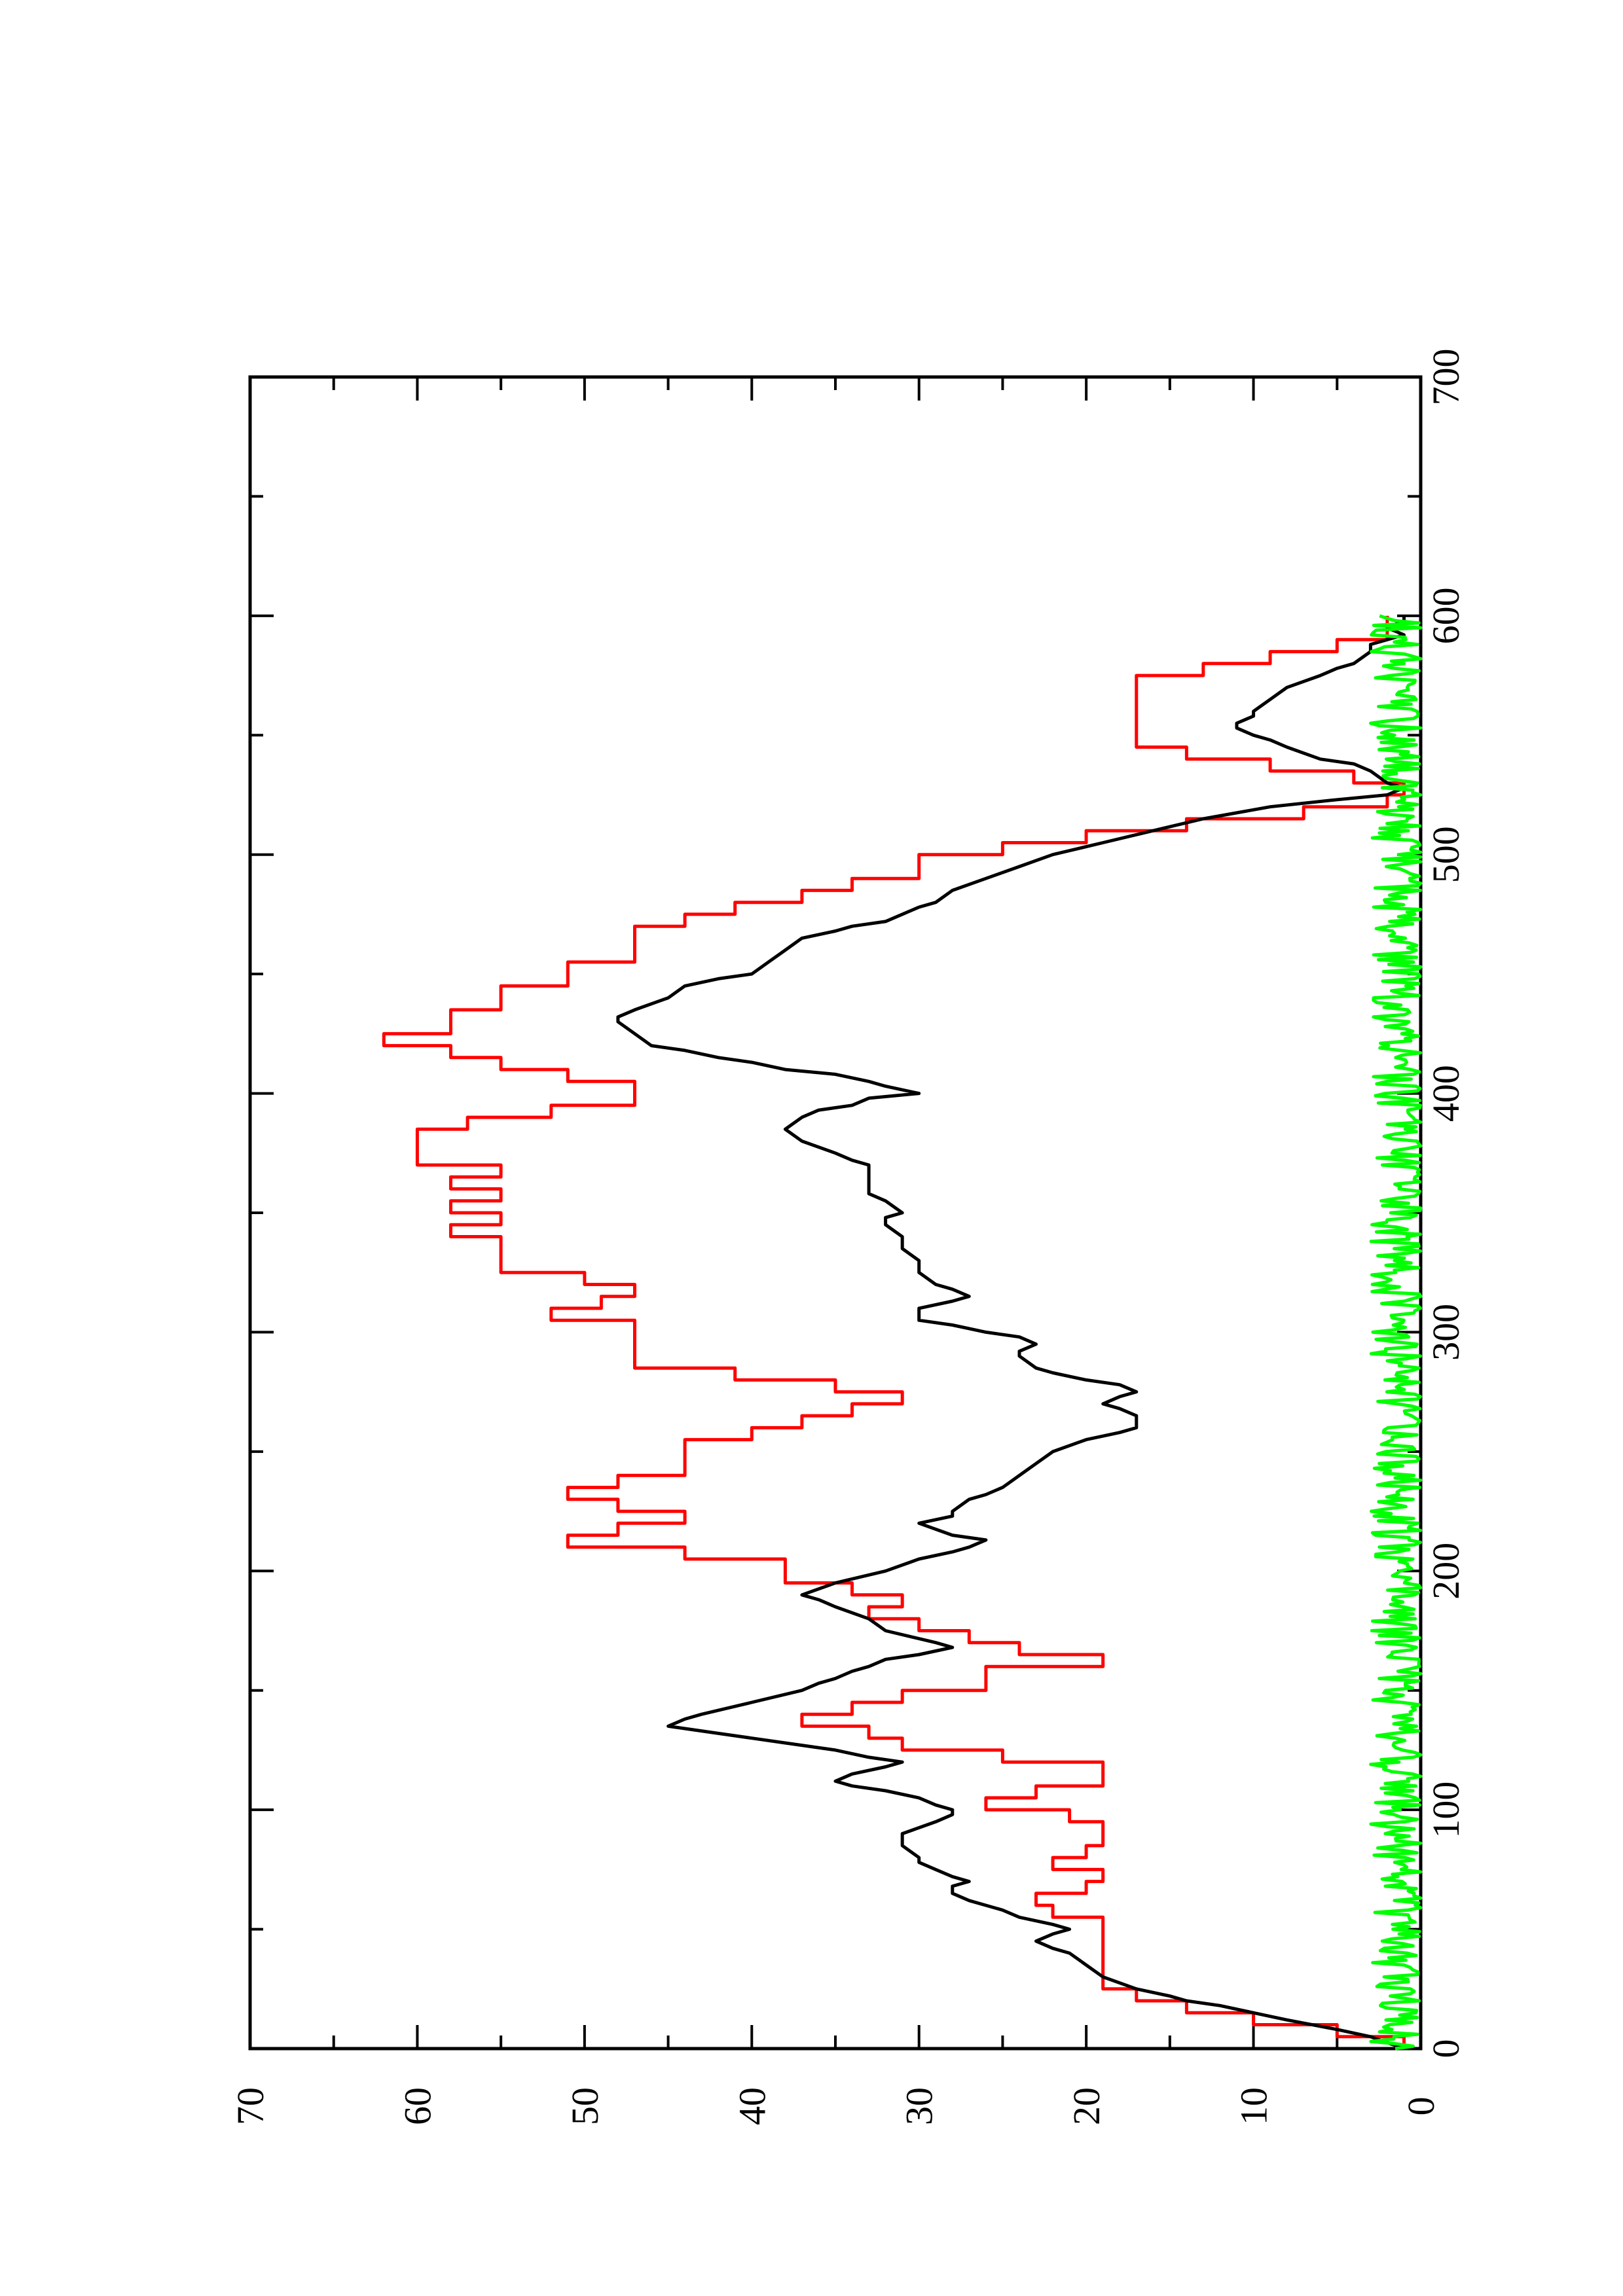 The image size is (1623, 2296). What do you see at coordinates (752, 2106) in the screenshot?
I see `y-tick-label: 40` at bounding box center [752, 2106].